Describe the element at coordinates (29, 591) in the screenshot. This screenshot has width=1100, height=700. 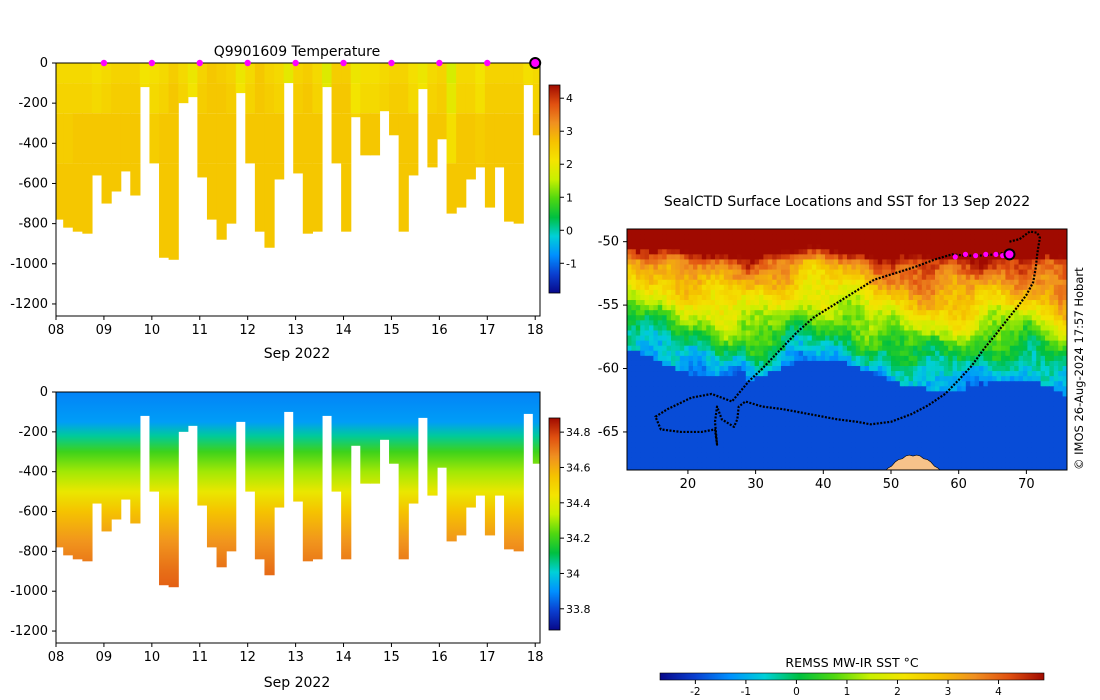
I see `salinity-y-tick-label: -1000` at that location.